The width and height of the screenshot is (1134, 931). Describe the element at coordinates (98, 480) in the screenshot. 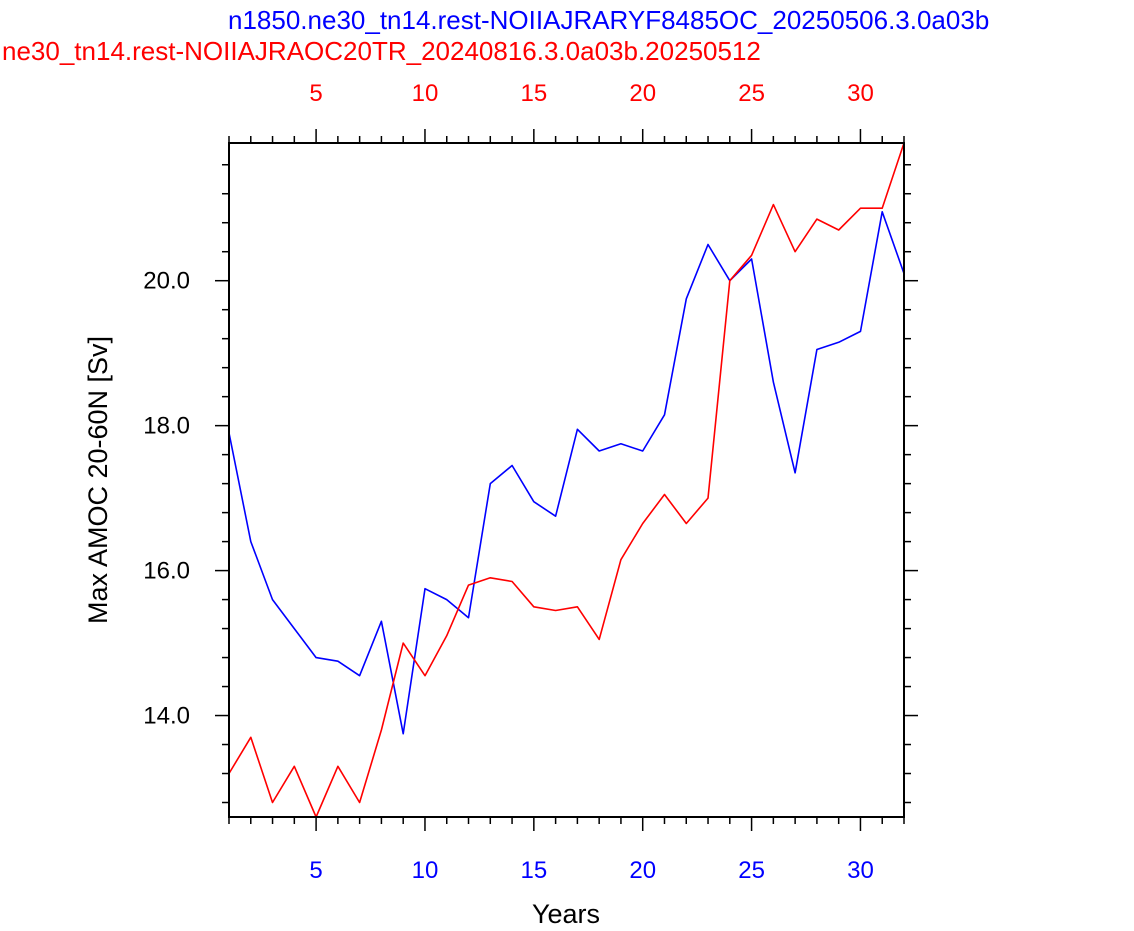

I see `y-axis-title: Max AMOC 20-60N [Sv]` at that location.